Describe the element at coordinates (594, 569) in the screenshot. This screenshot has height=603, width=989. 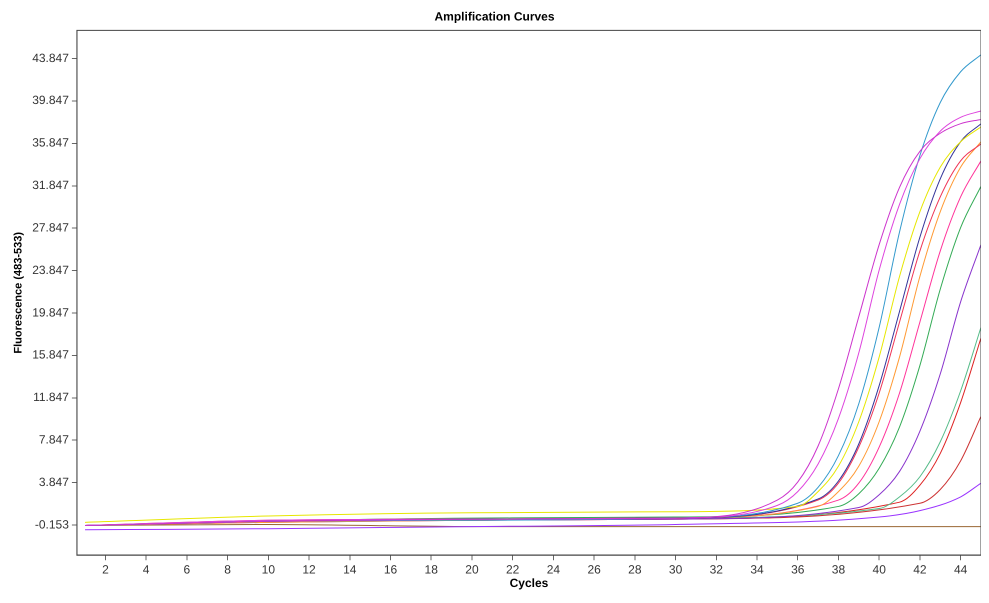
I see `x-tick-label: 26` at that location.